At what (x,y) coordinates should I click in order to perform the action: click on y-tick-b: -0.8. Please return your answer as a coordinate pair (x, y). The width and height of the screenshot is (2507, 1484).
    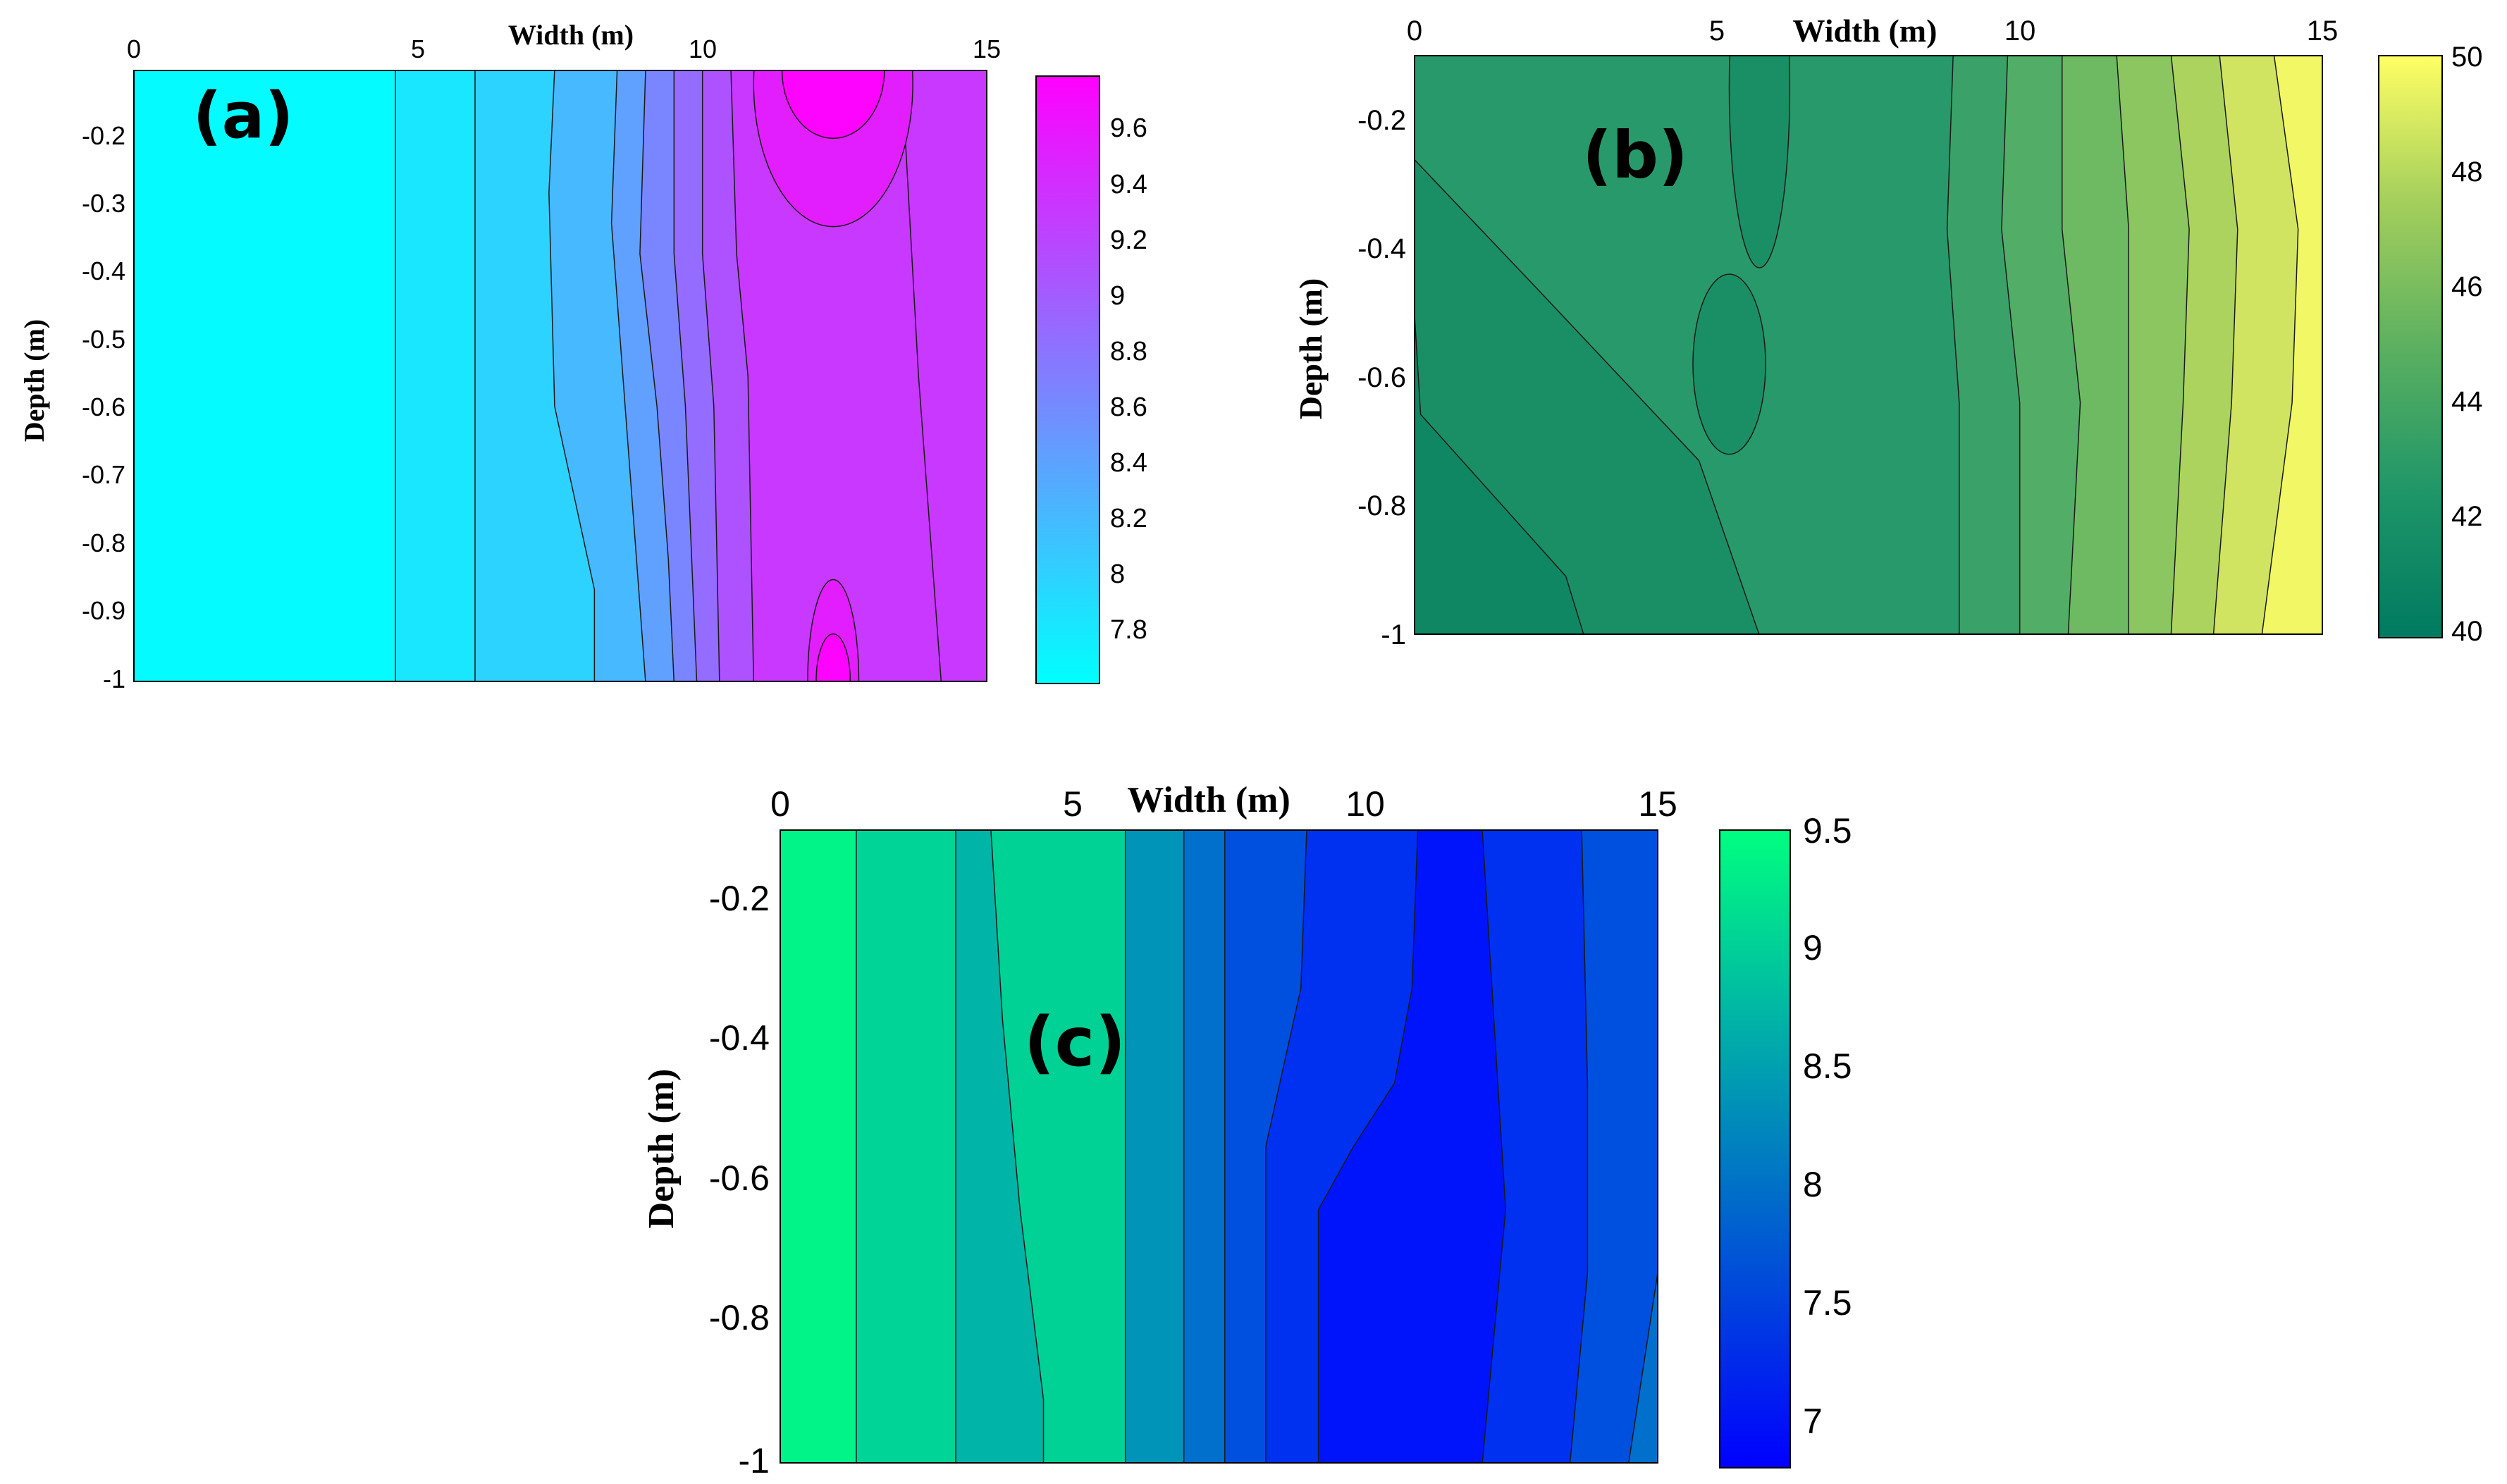
    Looking at the image, I should click on (1381, 505).